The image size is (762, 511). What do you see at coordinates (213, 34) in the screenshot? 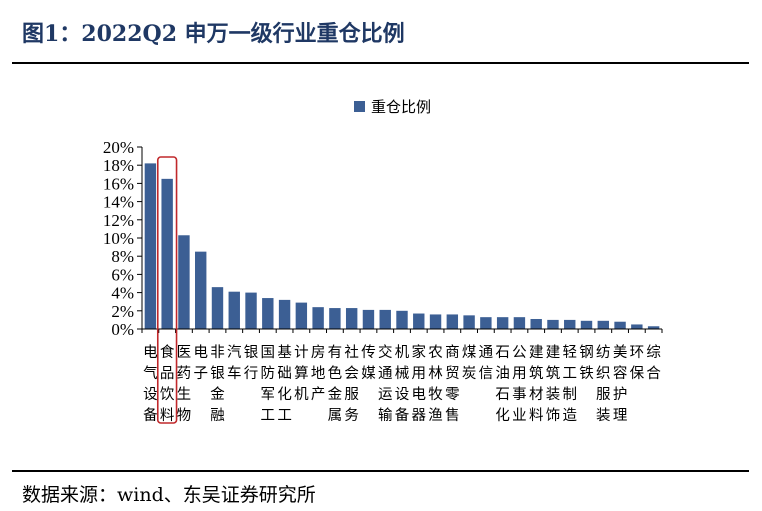
I see `figure-title: 图1：2022Q2 申万一级行业重仓比例` at bounding box center [213, 34].